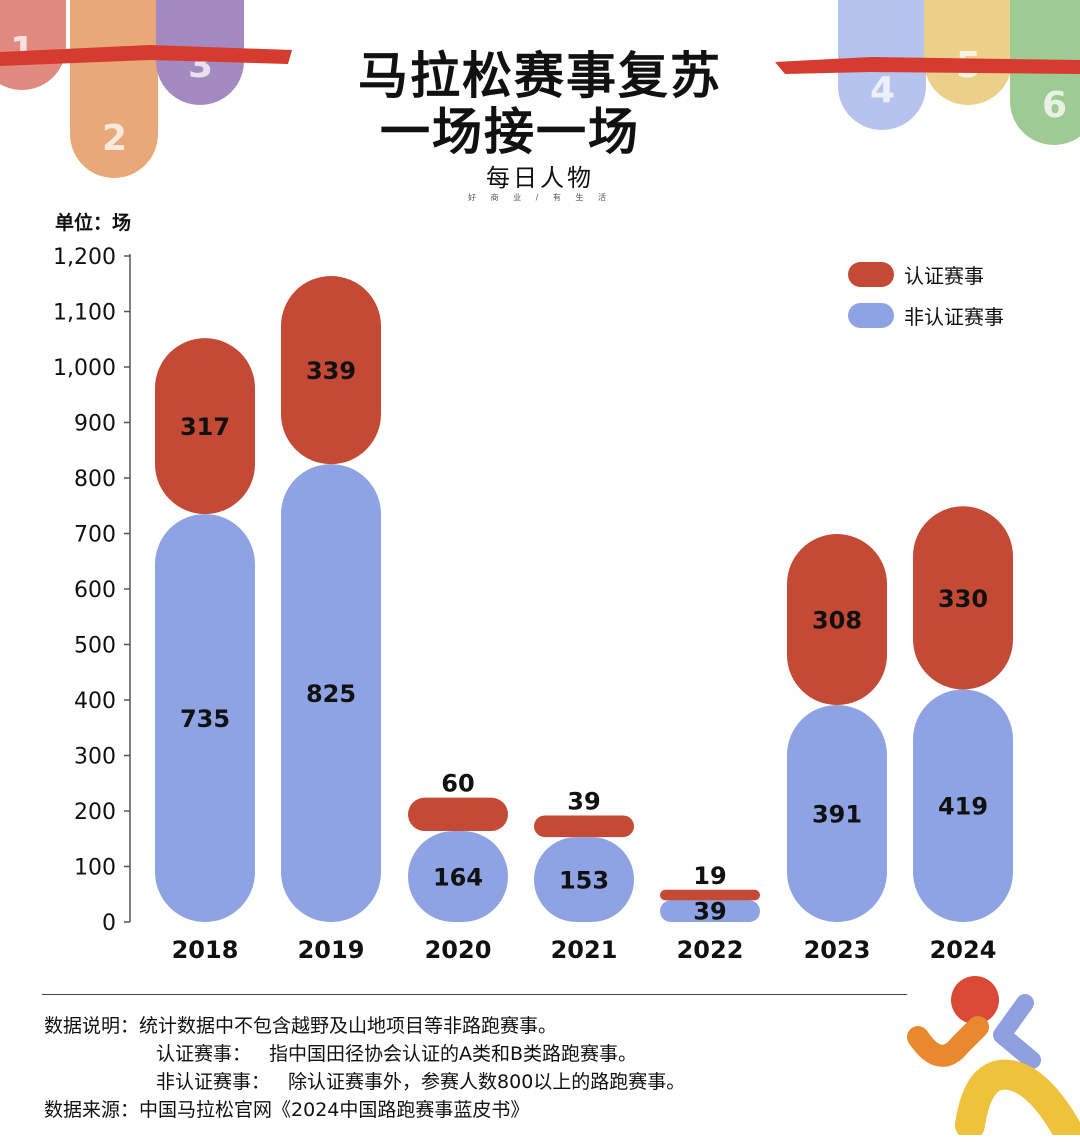 This screenshot has width=1080, height=1145. Describe the element at coordinates (95, 535) in the screenshot. I see `y-tick-label: 700` at that location.